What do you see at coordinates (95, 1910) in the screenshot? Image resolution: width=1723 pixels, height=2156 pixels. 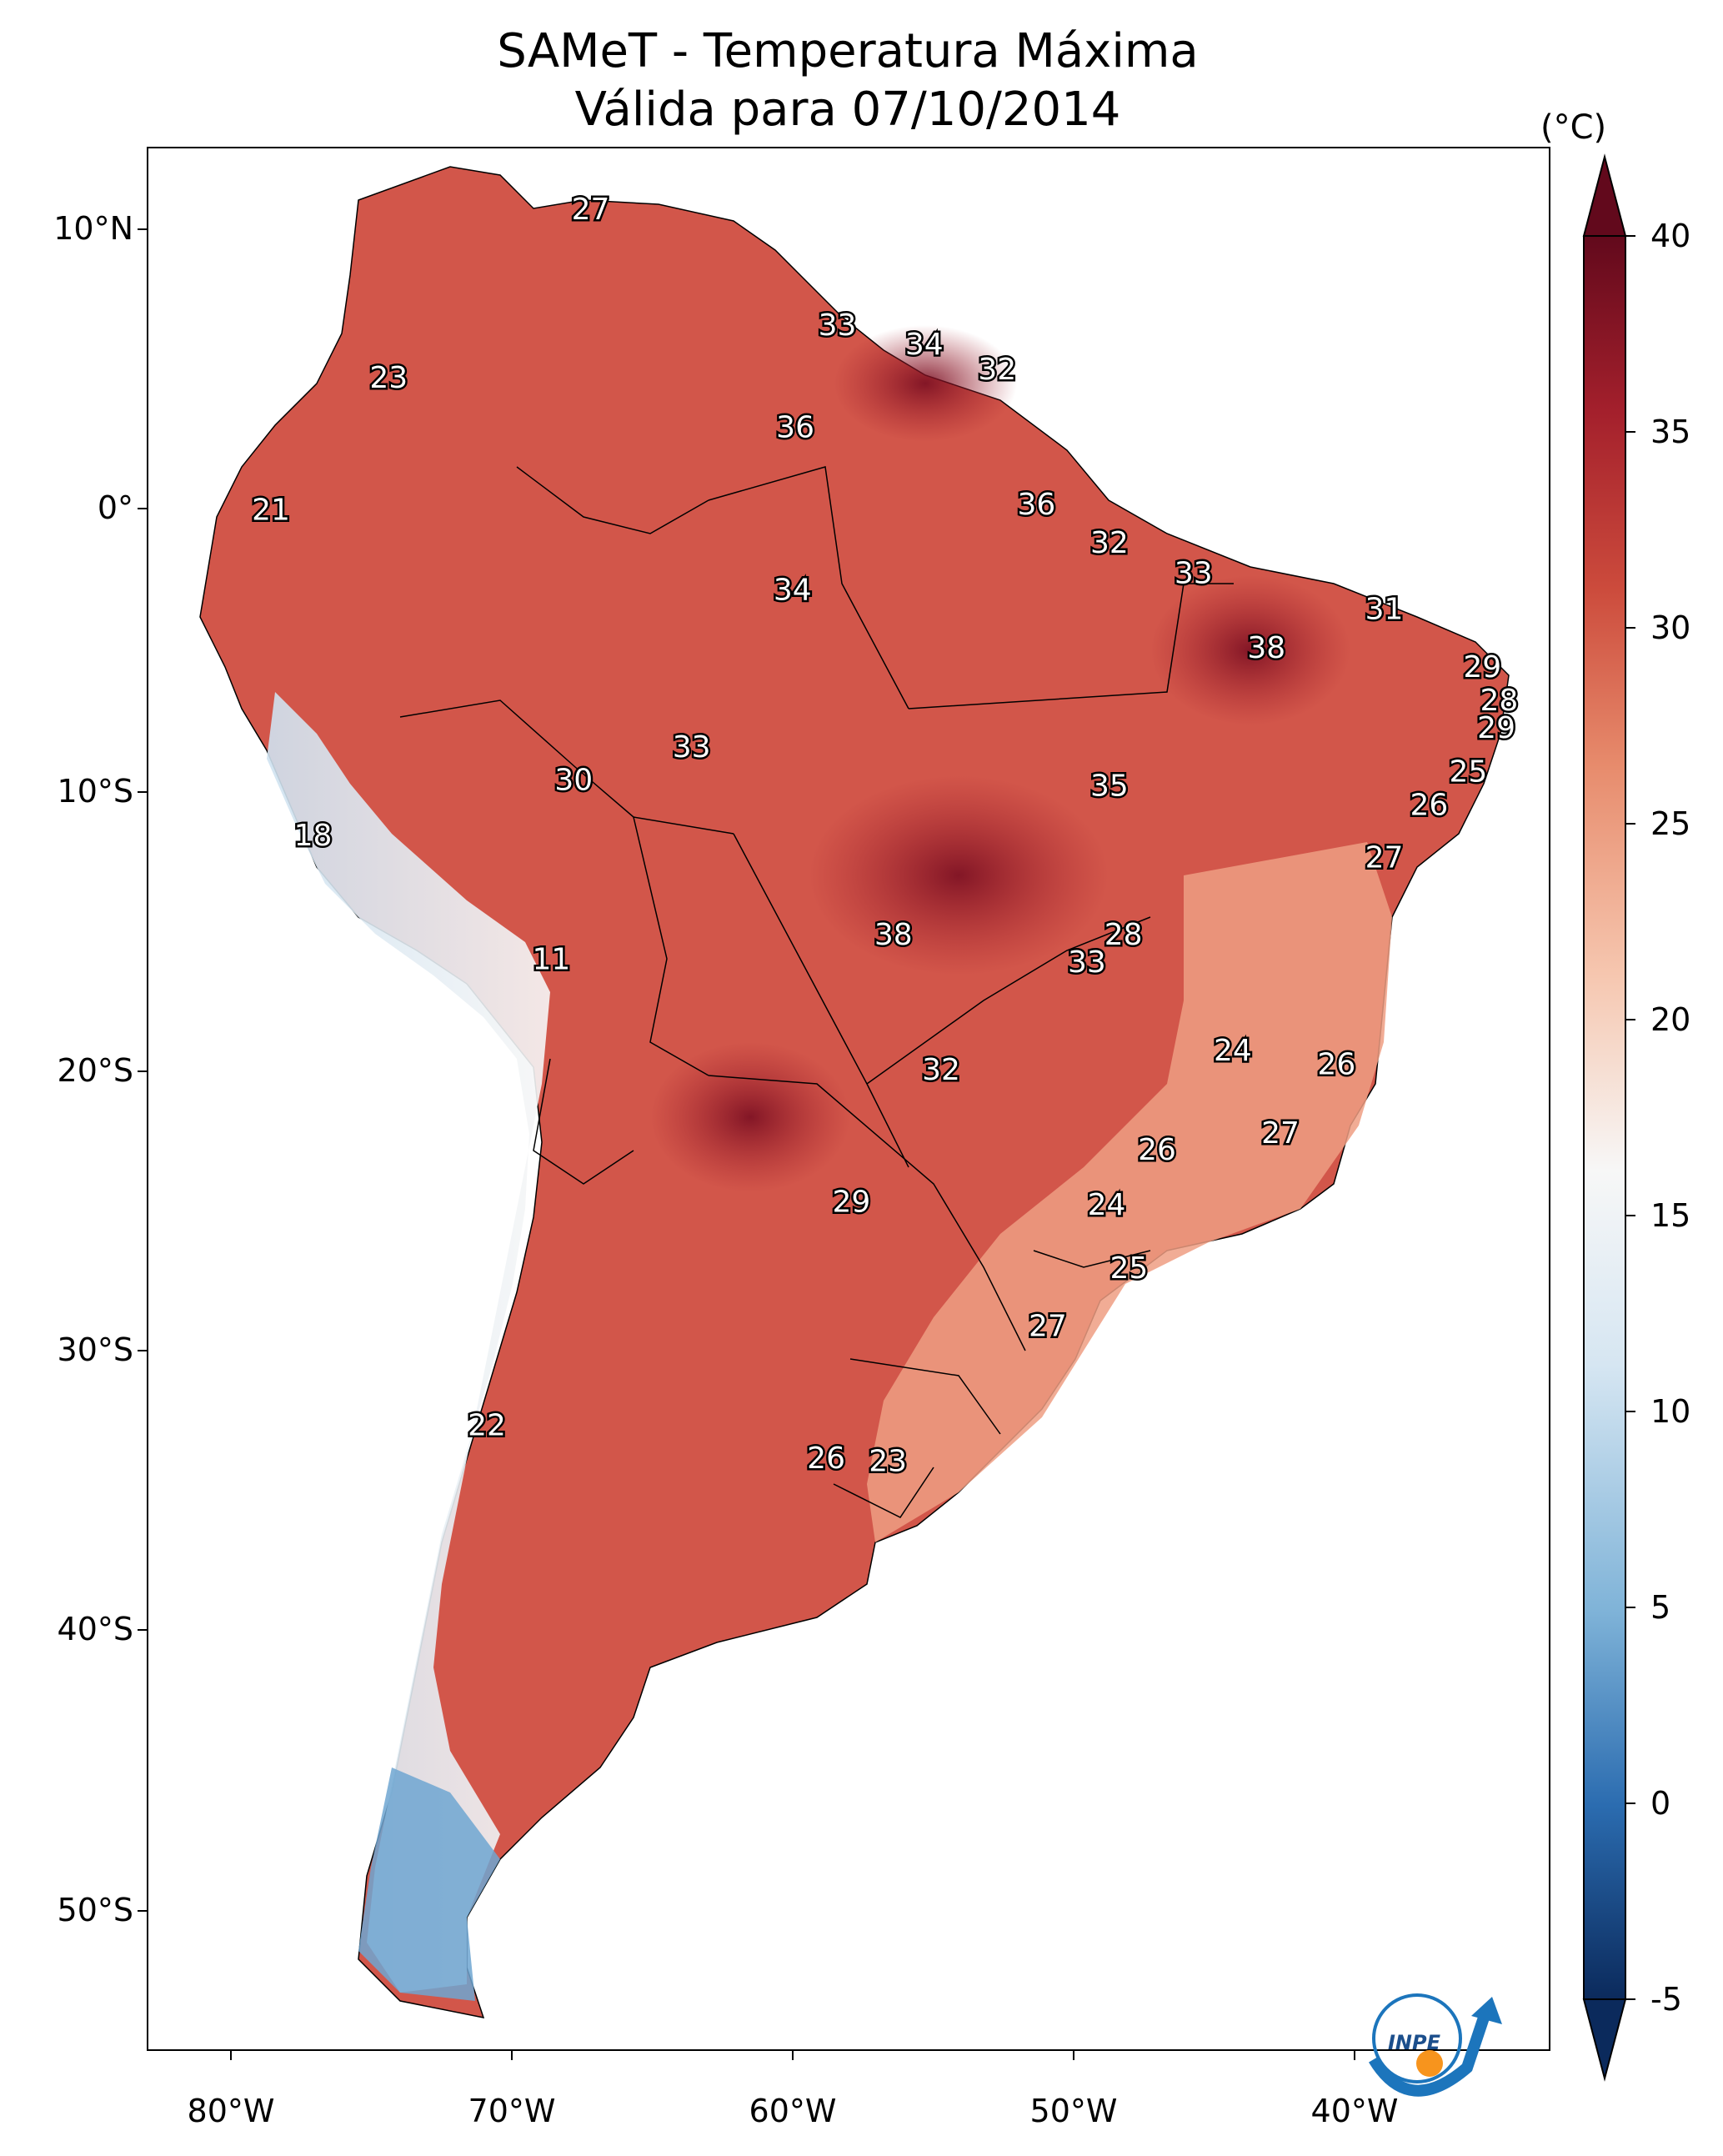 I see `y-tick-label: 50°S` at bounding box center [95, 1910].